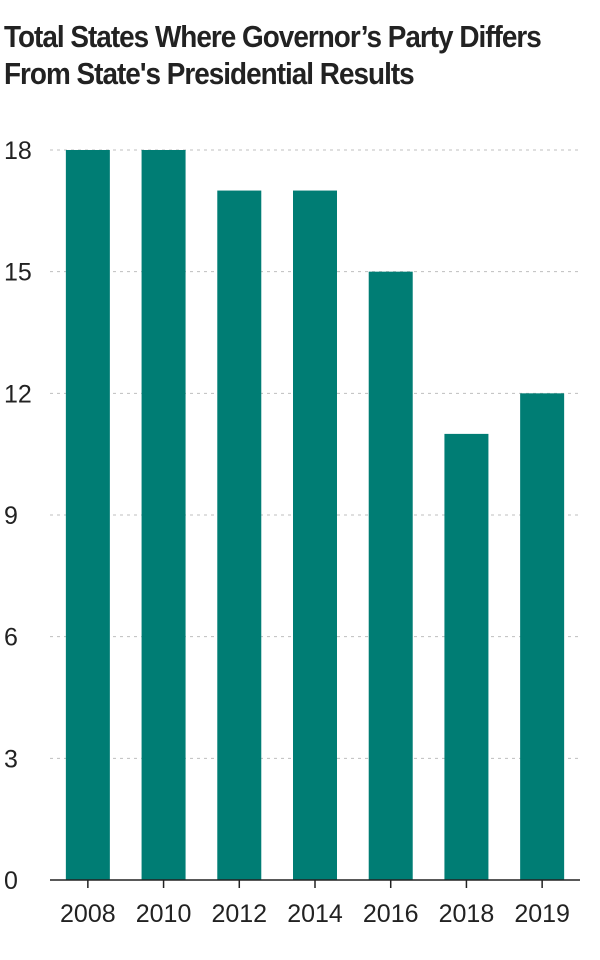 The image size is (600, 960). I want to click on chart-title-line-2: From State's Presidential Results, so click(209, 73).